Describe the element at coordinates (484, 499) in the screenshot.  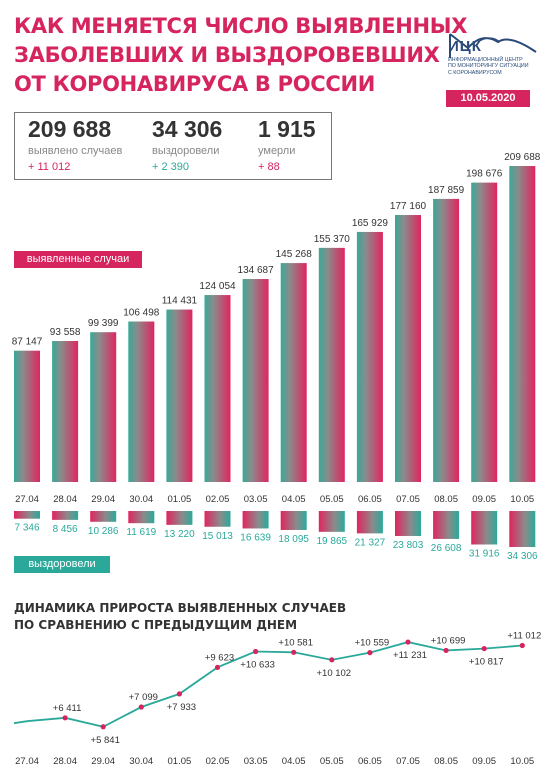
I see `x-tick-label: 09.05` at that location.